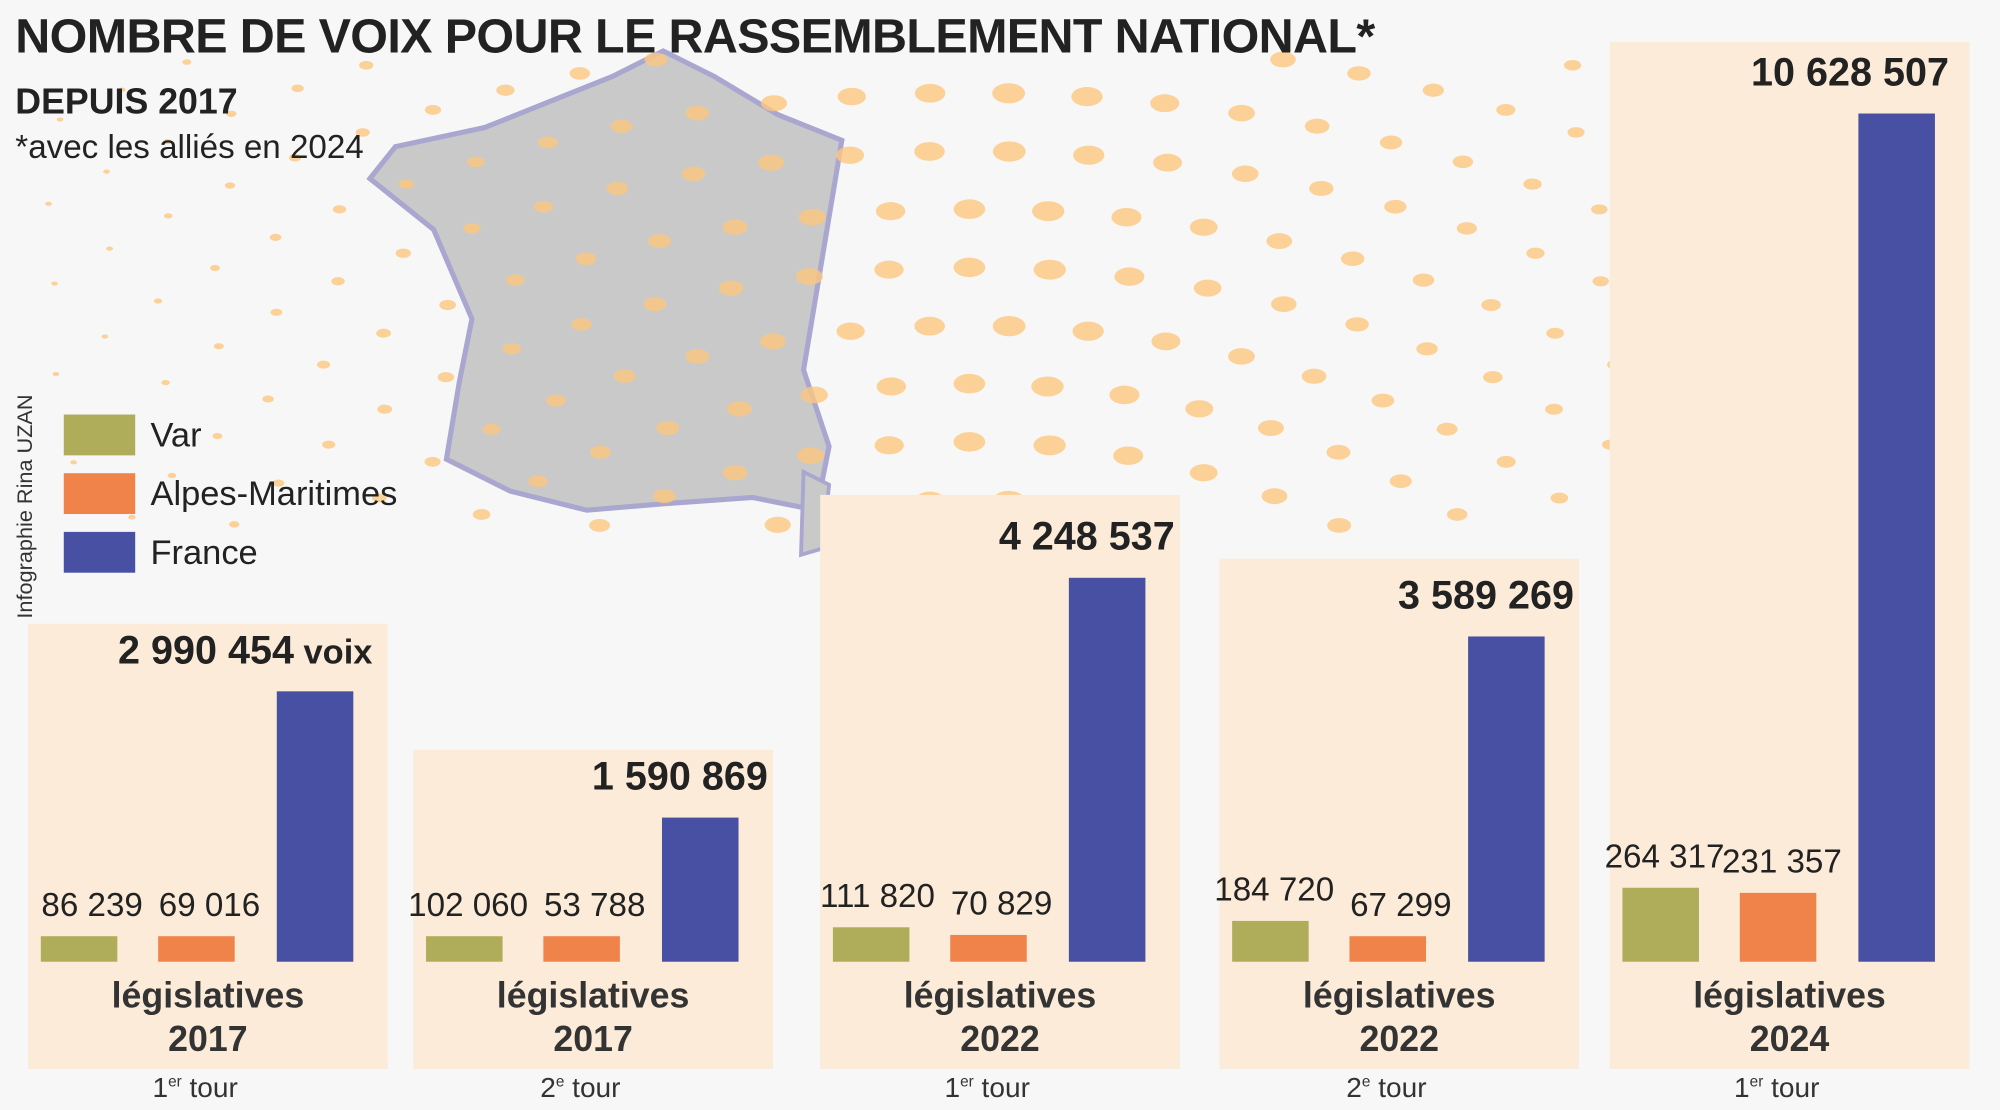 The image size is (2000, 1110). I want to click on round-label: 2e tour, so click(1386, 1087).